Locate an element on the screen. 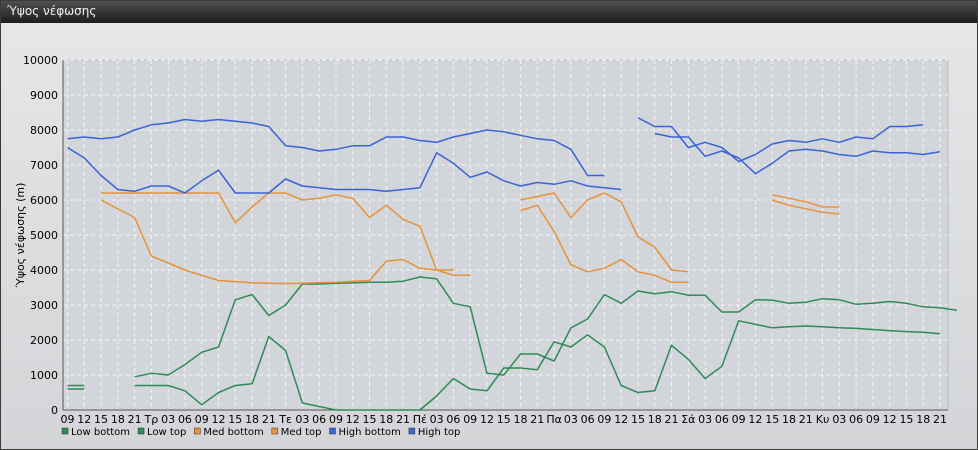  y-tick-label: 6000 is located at coordinates (44, 200).